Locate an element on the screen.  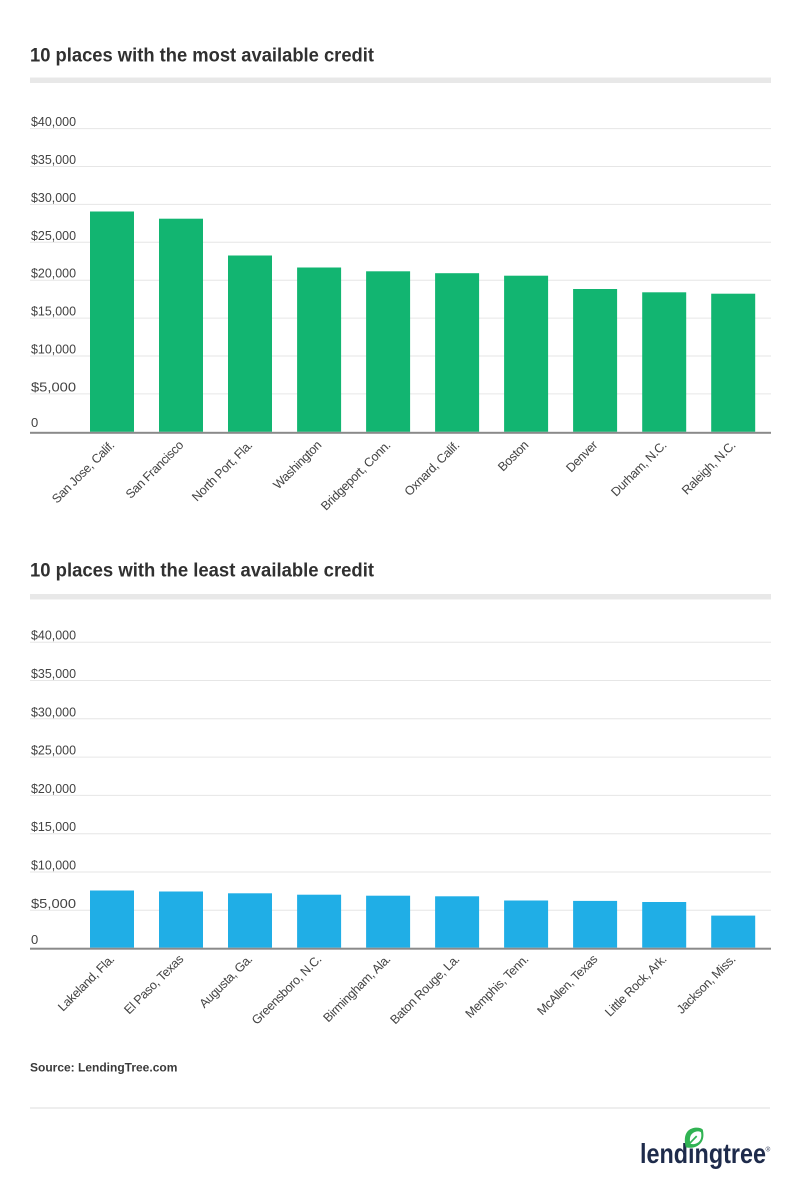
svg-text: lendıngtree is located at coordinates (703, 1153).